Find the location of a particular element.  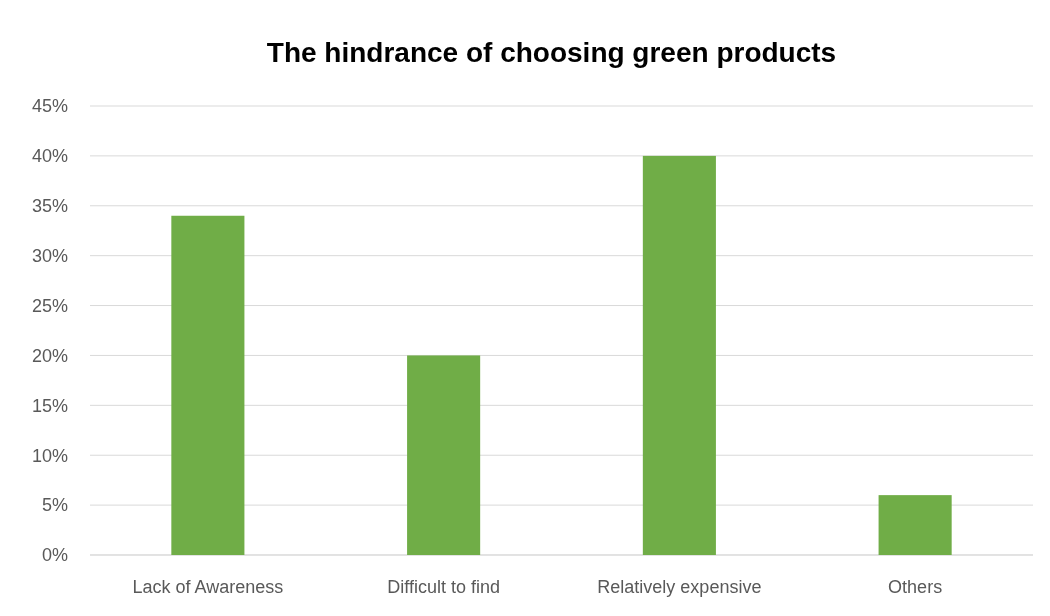

x-tick-label: Lack of Awareness is located at coordinates (208, 587).